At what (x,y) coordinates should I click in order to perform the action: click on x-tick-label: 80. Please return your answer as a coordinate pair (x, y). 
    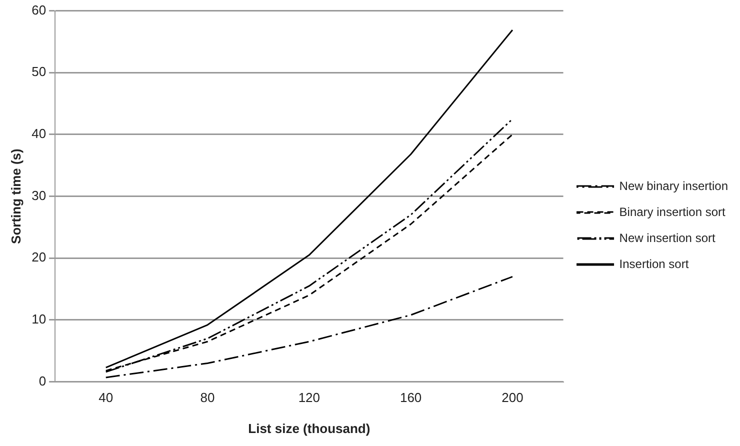
    Looking at the image, I should click on (207, 398).